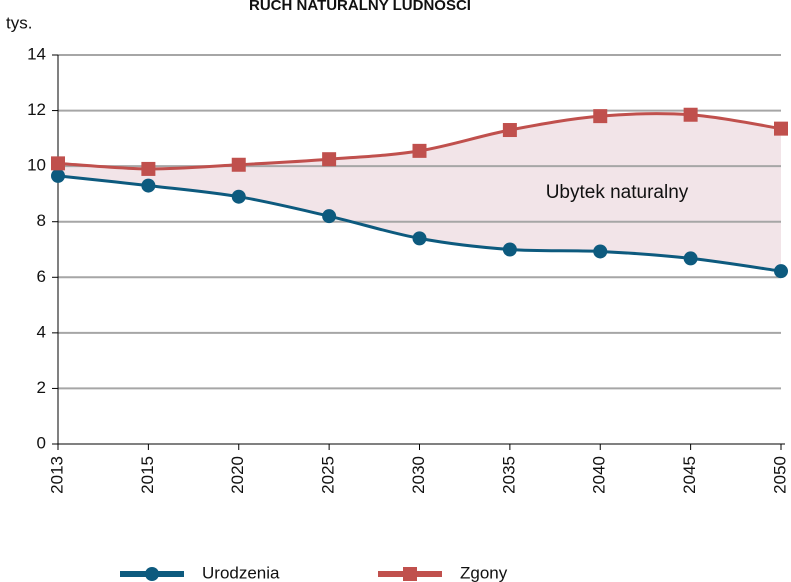 Image resolution: width=791 pixels, height=582 pixels. What do you see at coordinates (41, 442) in the screenshot?
I see `y-tick-label: 0` at bounding box center [41, 442].